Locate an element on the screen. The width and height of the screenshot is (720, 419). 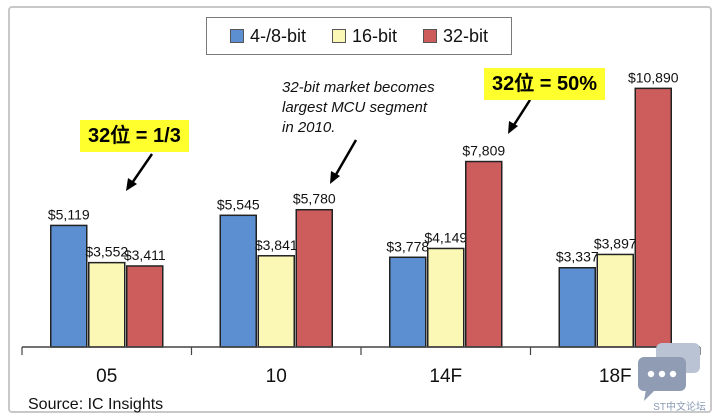
data-label-10-16bit: $3,841 is located at coordinates (276, 245).